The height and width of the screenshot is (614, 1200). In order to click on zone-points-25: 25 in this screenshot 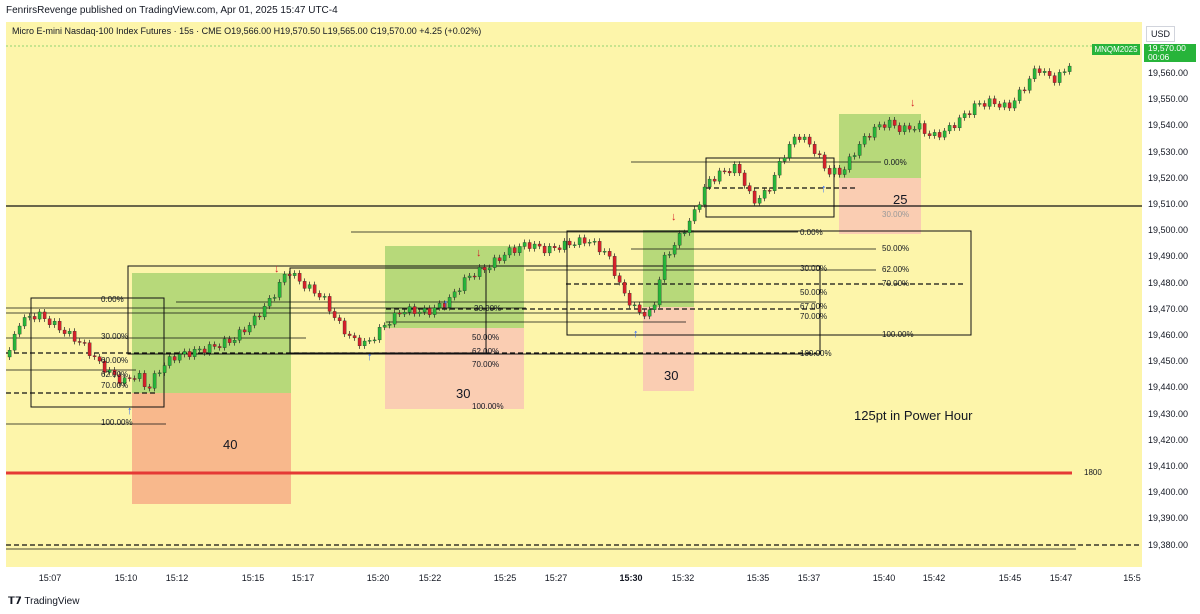, I will do `click(900, 199)`.